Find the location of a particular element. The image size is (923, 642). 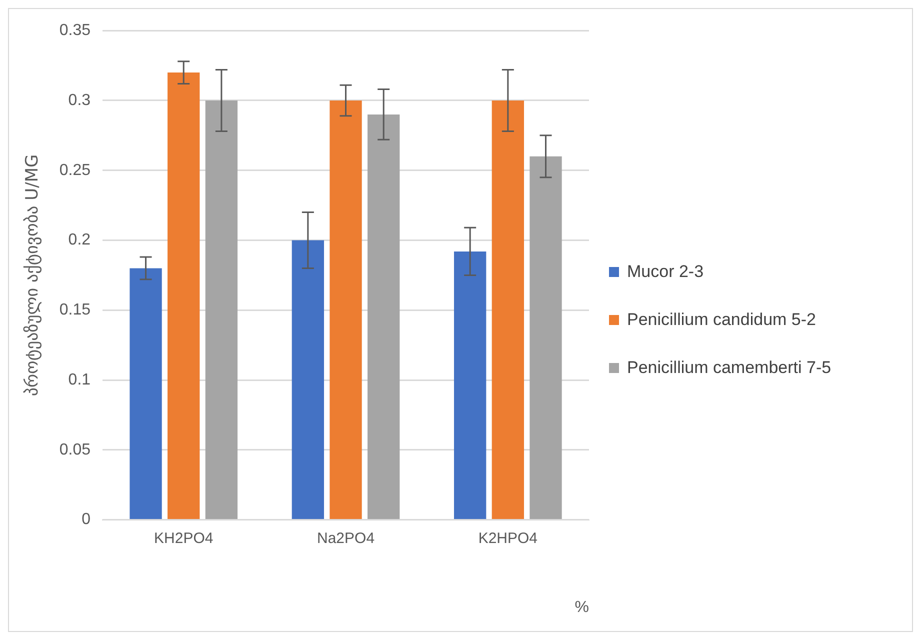

y-tick-label: 0 is located at coordinates (86, 519).